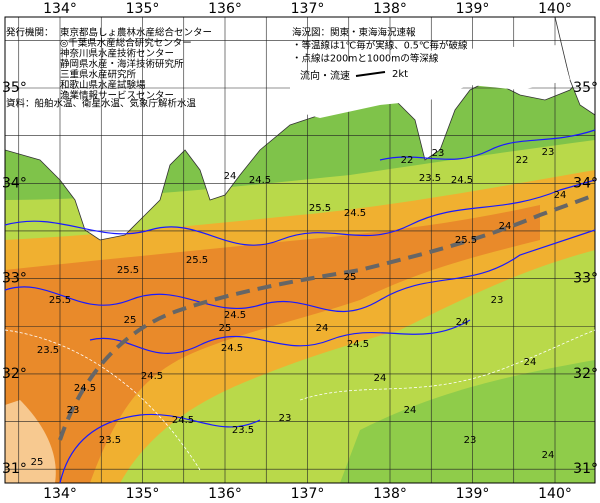 This screenshot has height=503, width=600. I want to click on current-arrow, so click(370, 74).